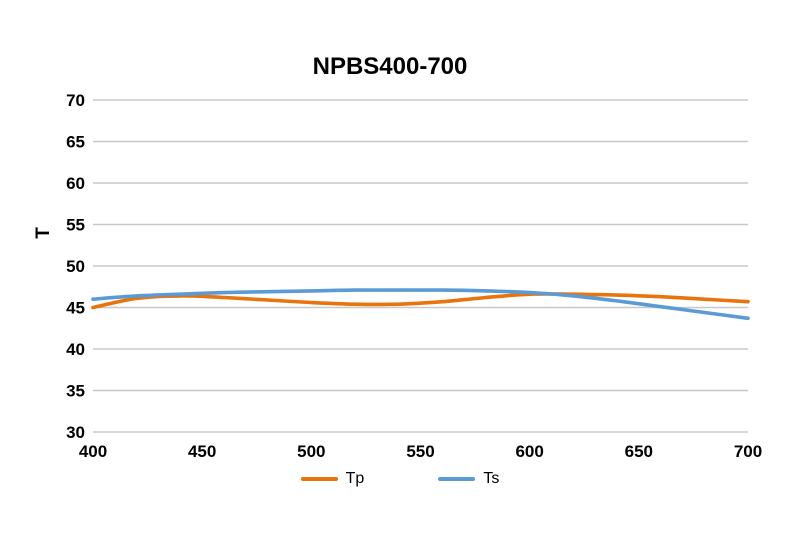 The width and height of the screenshot is (800, 560). I want to click on y-tick-label: 30, so click(75, 432).